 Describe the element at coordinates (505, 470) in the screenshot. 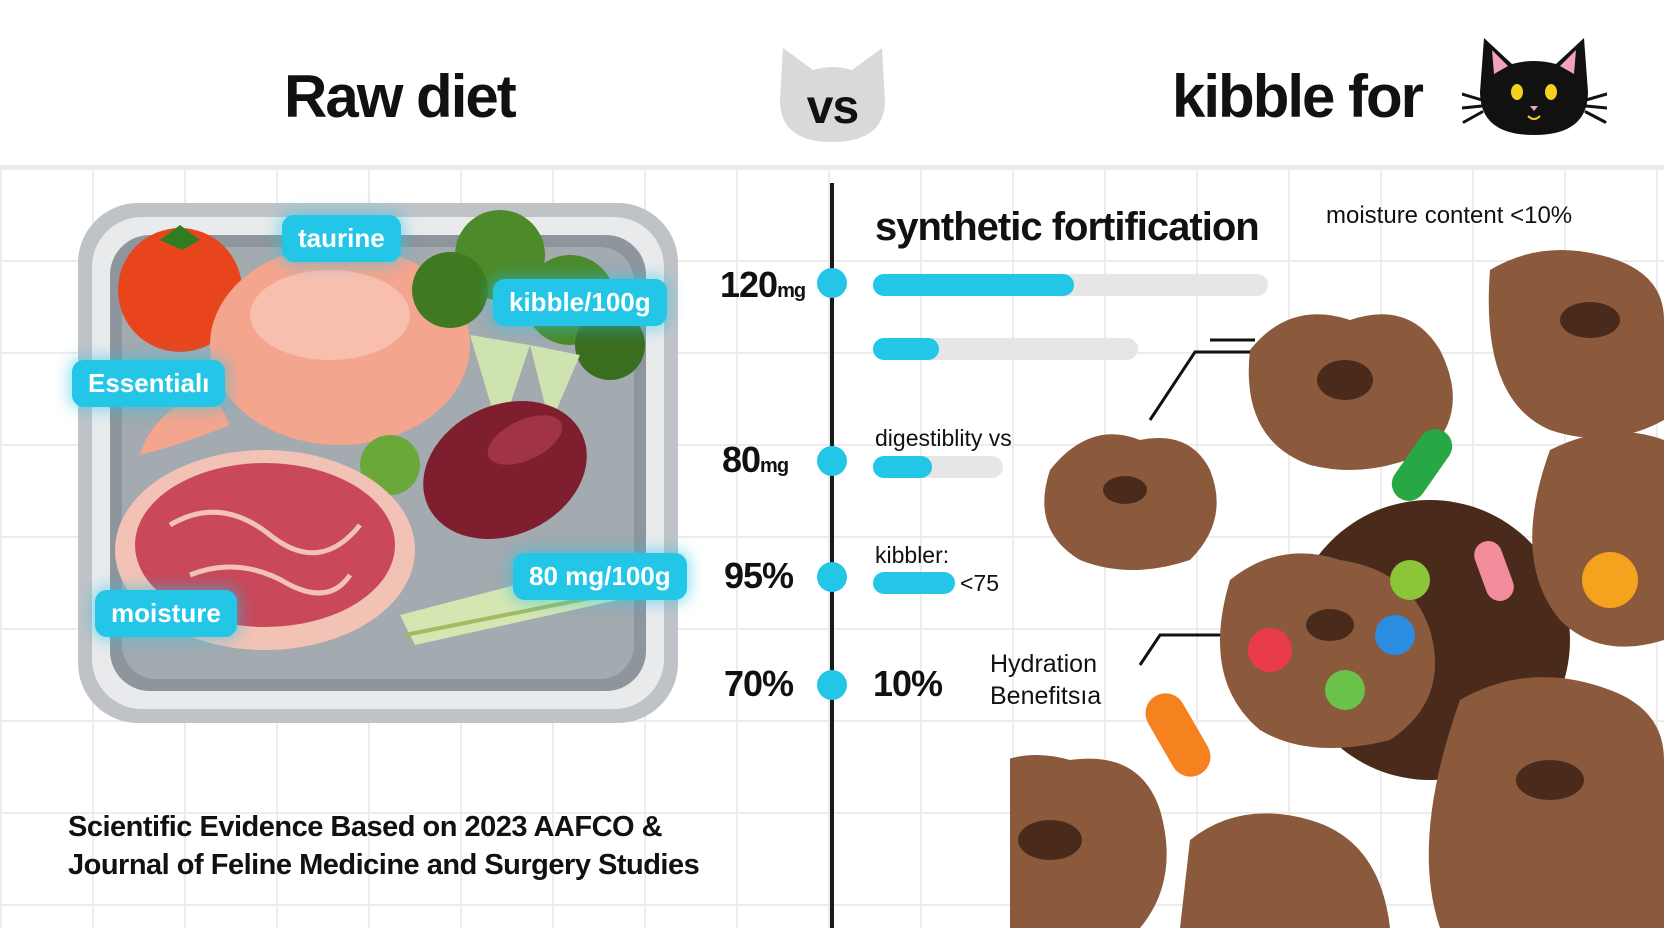

I see `liver` at that location.